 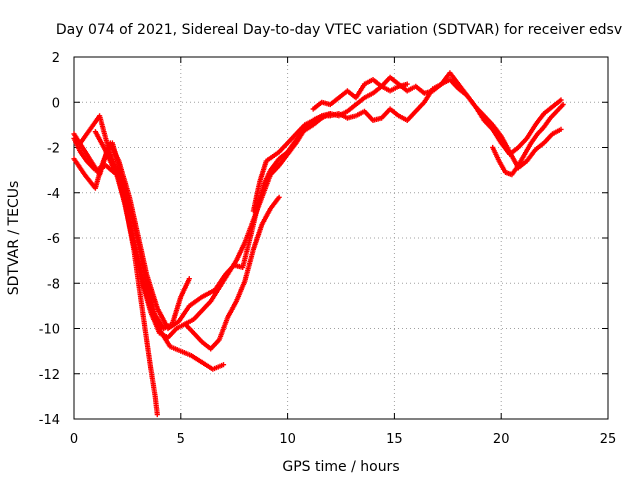 What do you see at coordinates (49, 330) in the screenshot?
I see `y-tick-label: -10` at bounding box center [49, 330].